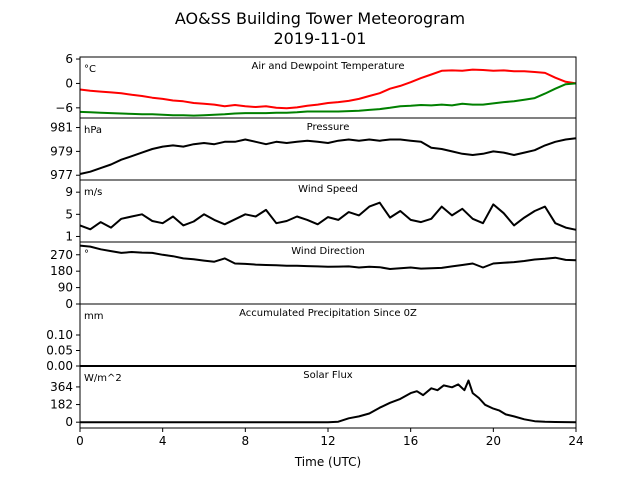 The image size is (640, 480). What do you see at coordinates (69, 236) in the screenshot?
I see `panel-2-ytick-label-2: 1` at bounding box center [69, 236].